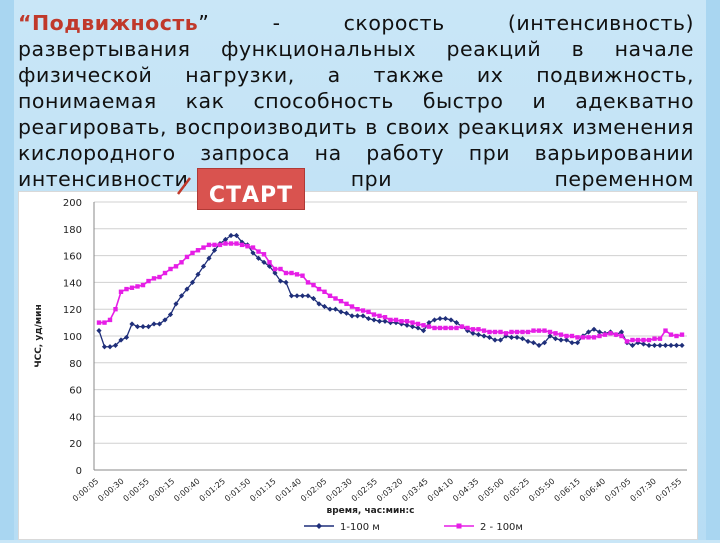 The image size is (720, 543). Describe the element at coordinates (440, 490) in the screenshot. I see `x-tick-label: 0:04:10` at that location.